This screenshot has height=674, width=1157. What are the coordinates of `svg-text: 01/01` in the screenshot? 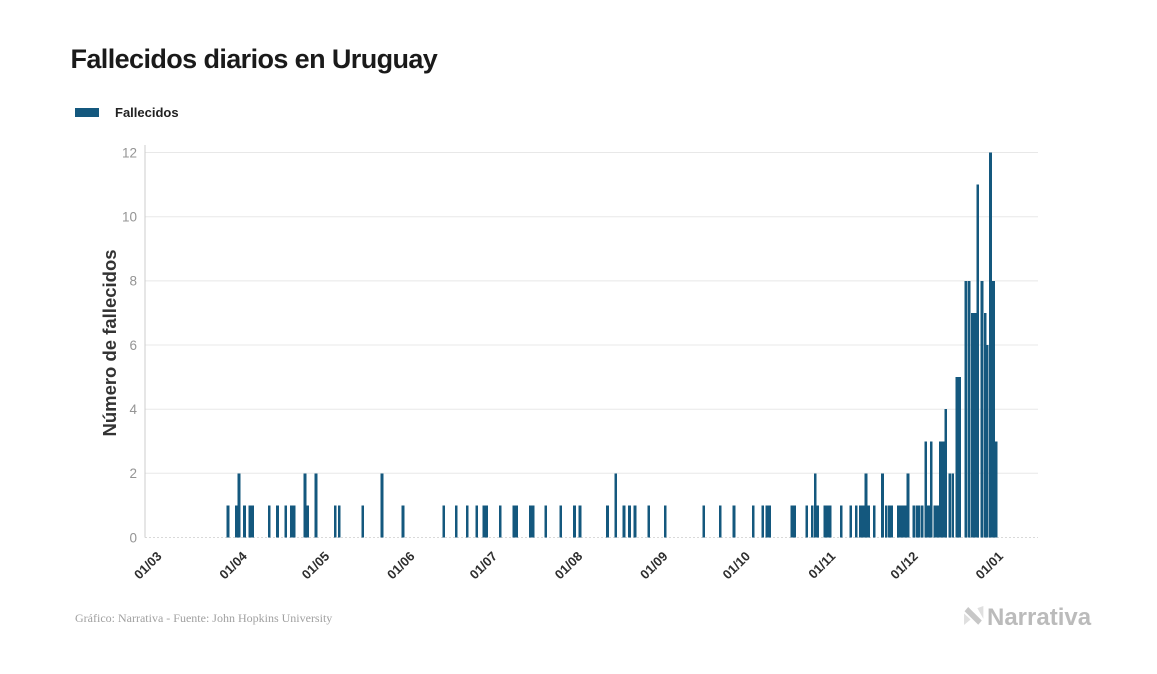 It's located at (990, 566).